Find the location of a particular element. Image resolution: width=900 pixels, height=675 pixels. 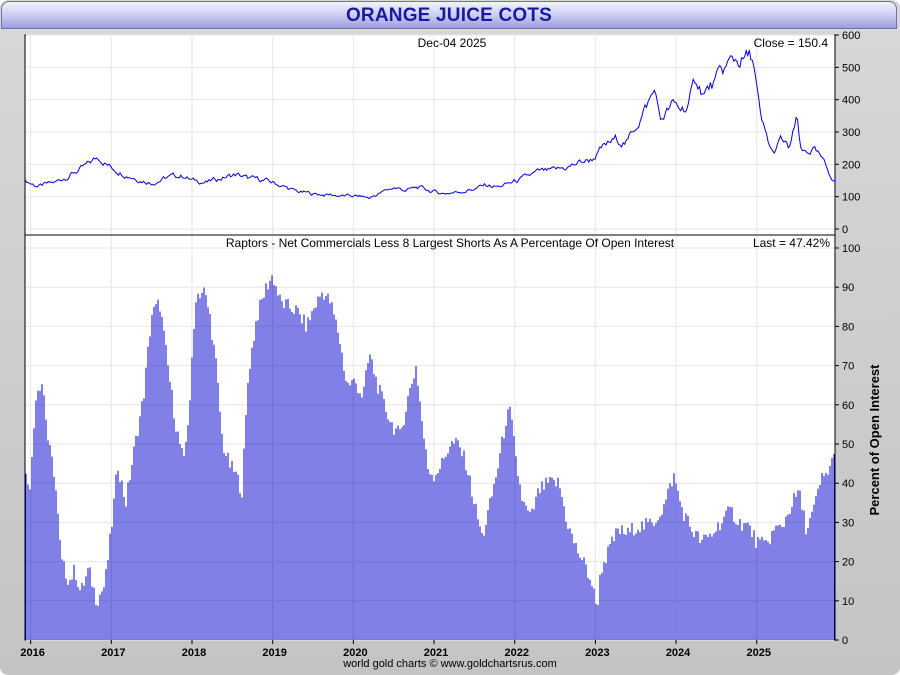

x-tick-label: 2025 is located at coordinates (759, 653).